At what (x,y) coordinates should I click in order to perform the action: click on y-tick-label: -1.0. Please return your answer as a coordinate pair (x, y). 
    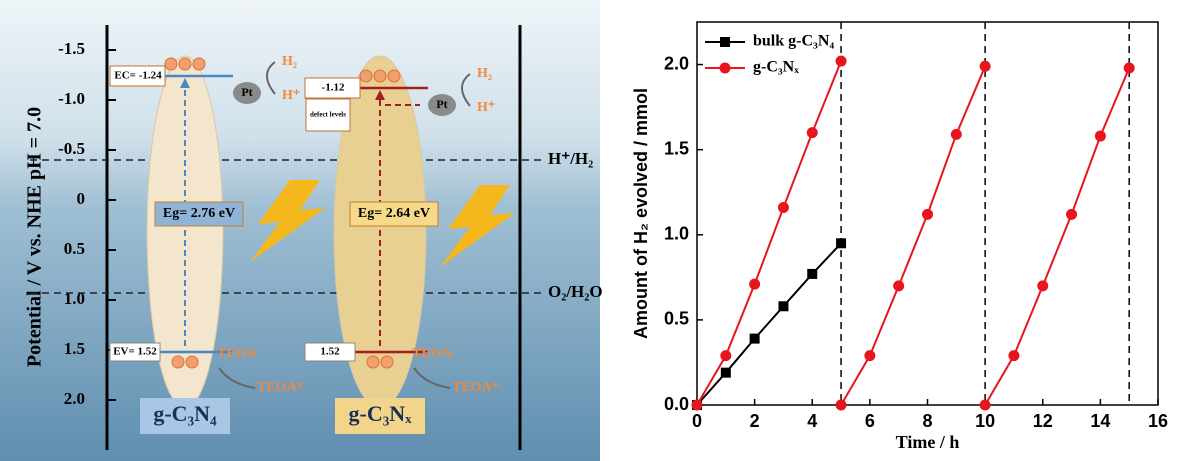
    Looking at the image, I should click on (71, 98).